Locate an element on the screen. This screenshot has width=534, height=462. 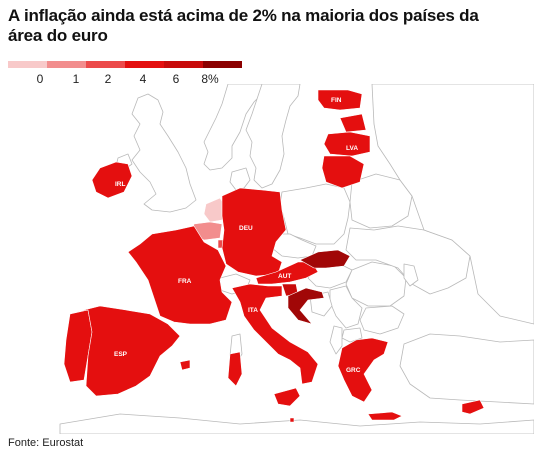
label-fra: FRA is located at coordinates (185, 281).